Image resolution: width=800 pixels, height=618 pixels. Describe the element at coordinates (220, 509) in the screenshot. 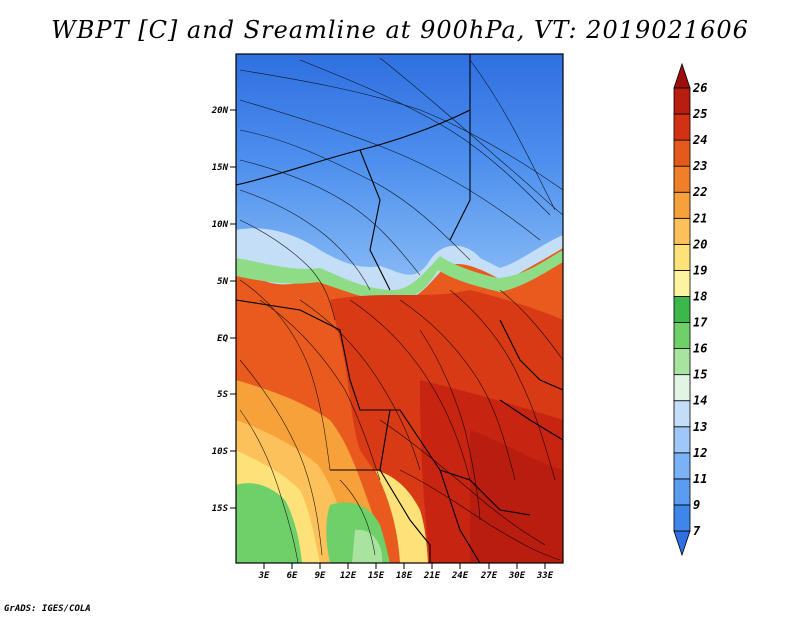

I see `lat-tick-label: 15S` at that location.